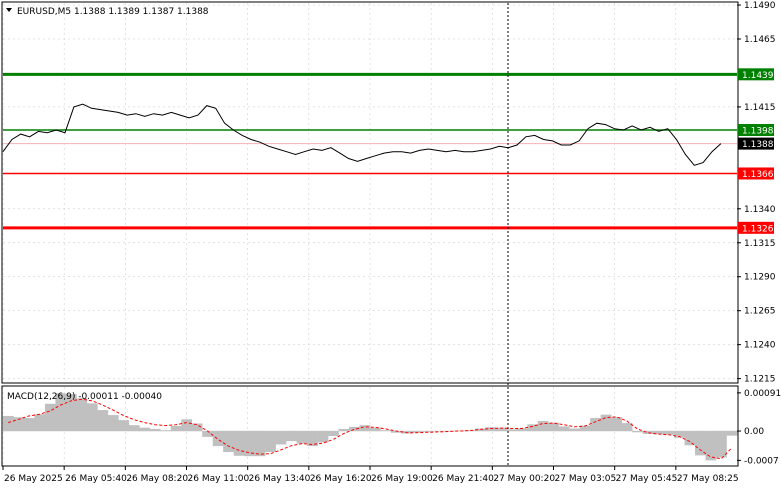 The height and width of the screenshot is (489, 781). What do you see at coordinates (760, 380) in the screenshot?
I see `price-tick-label: 1.1215` at bounding box center [760, 380].